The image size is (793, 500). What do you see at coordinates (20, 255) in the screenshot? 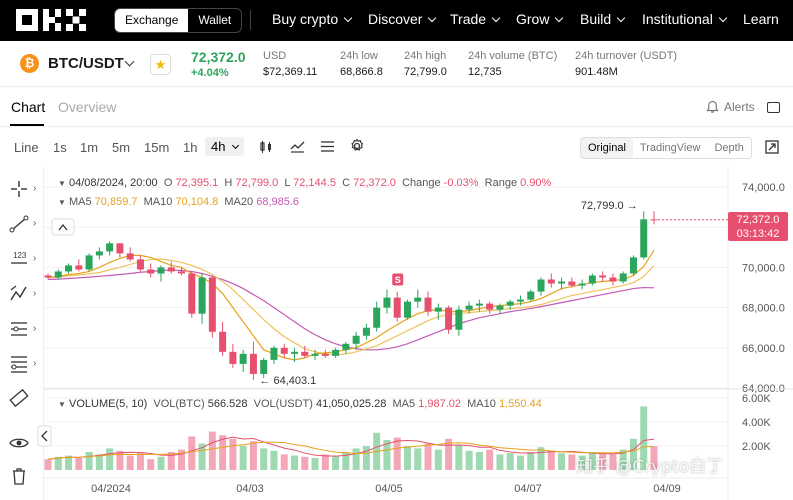
I see `svg-text: 123` at bounding box center [20, 255].